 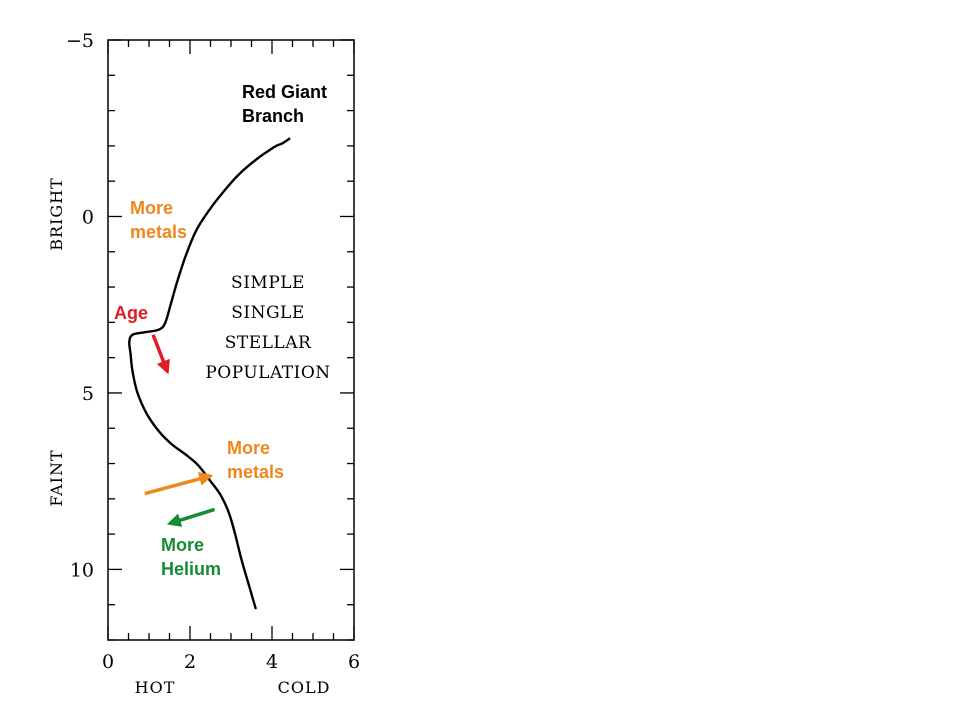 I want to click on arrows, so click(x=180, y=430).